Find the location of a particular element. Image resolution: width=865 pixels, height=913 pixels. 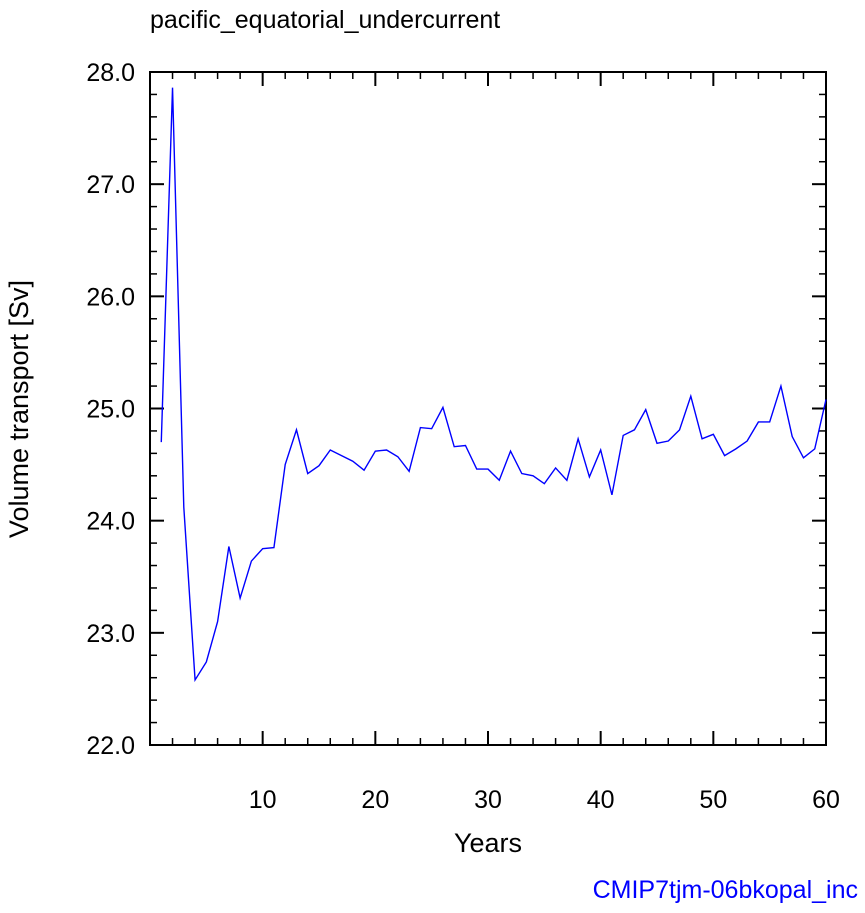

x-tick-labels: 10 20 30 40 50 60 is located at coordinates (544, 800).